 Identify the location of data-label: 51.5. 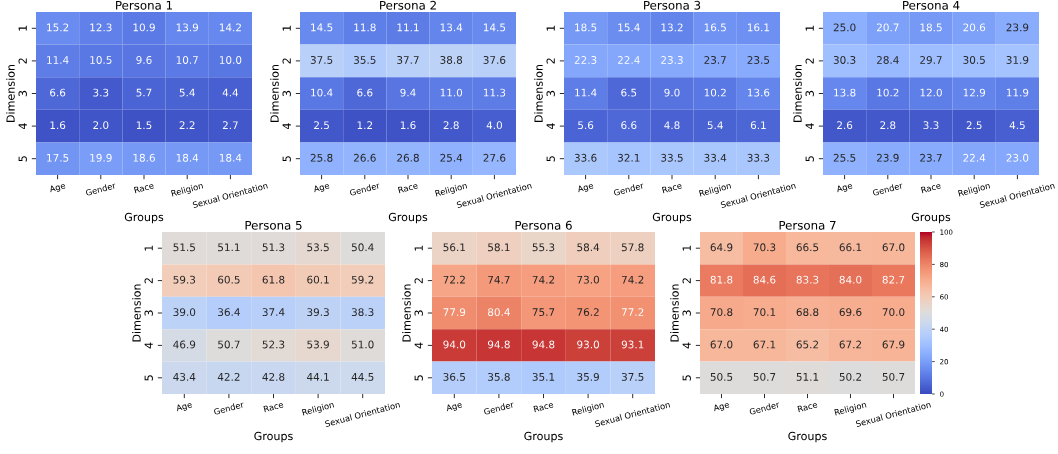
(184, 247).